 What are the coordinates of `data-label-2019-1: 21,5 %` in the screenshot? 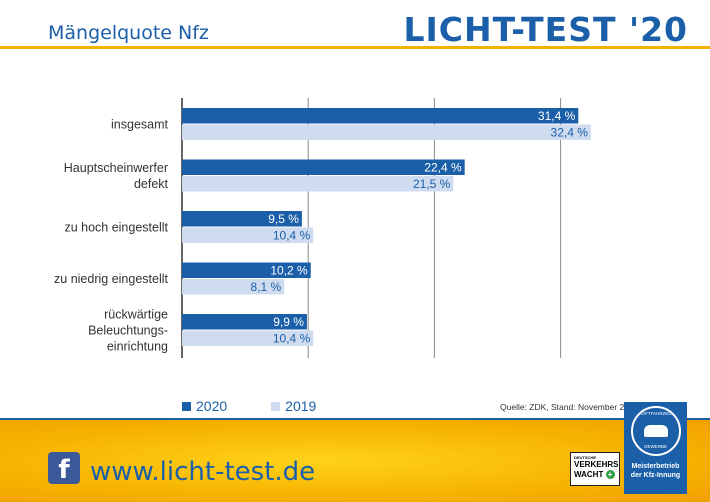 It's located at (432, 184).